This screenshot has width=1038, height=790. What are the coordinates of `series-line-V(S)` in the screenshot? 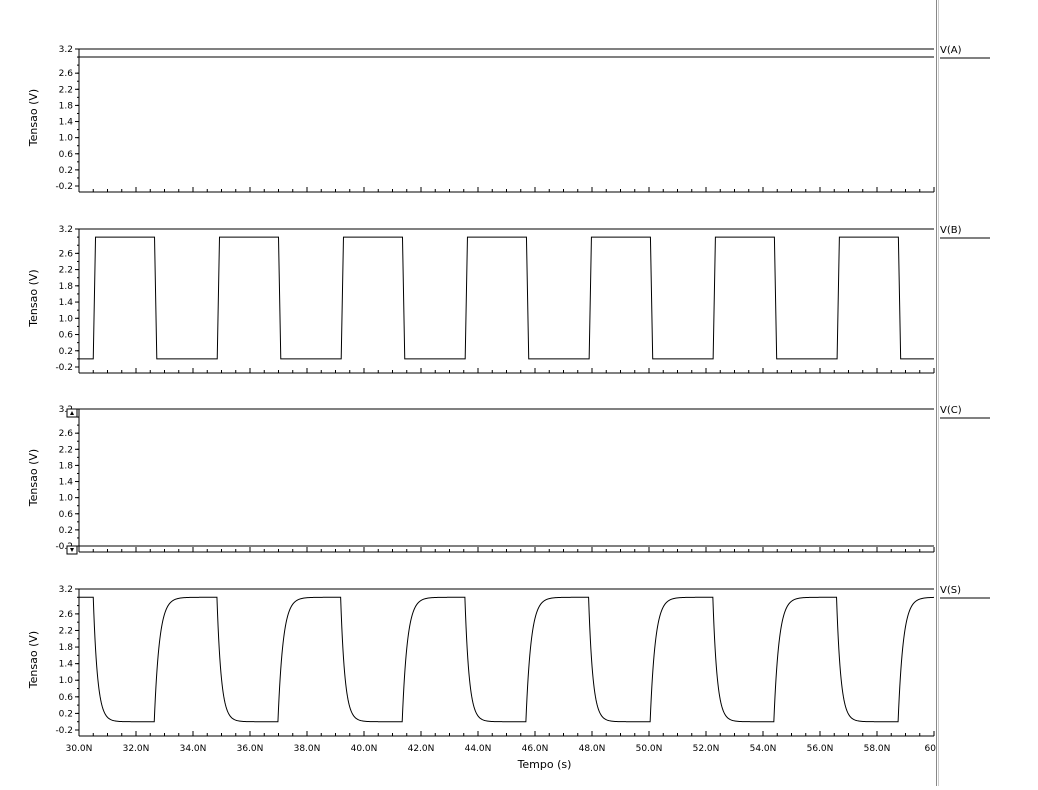 It's located at (507, 659).